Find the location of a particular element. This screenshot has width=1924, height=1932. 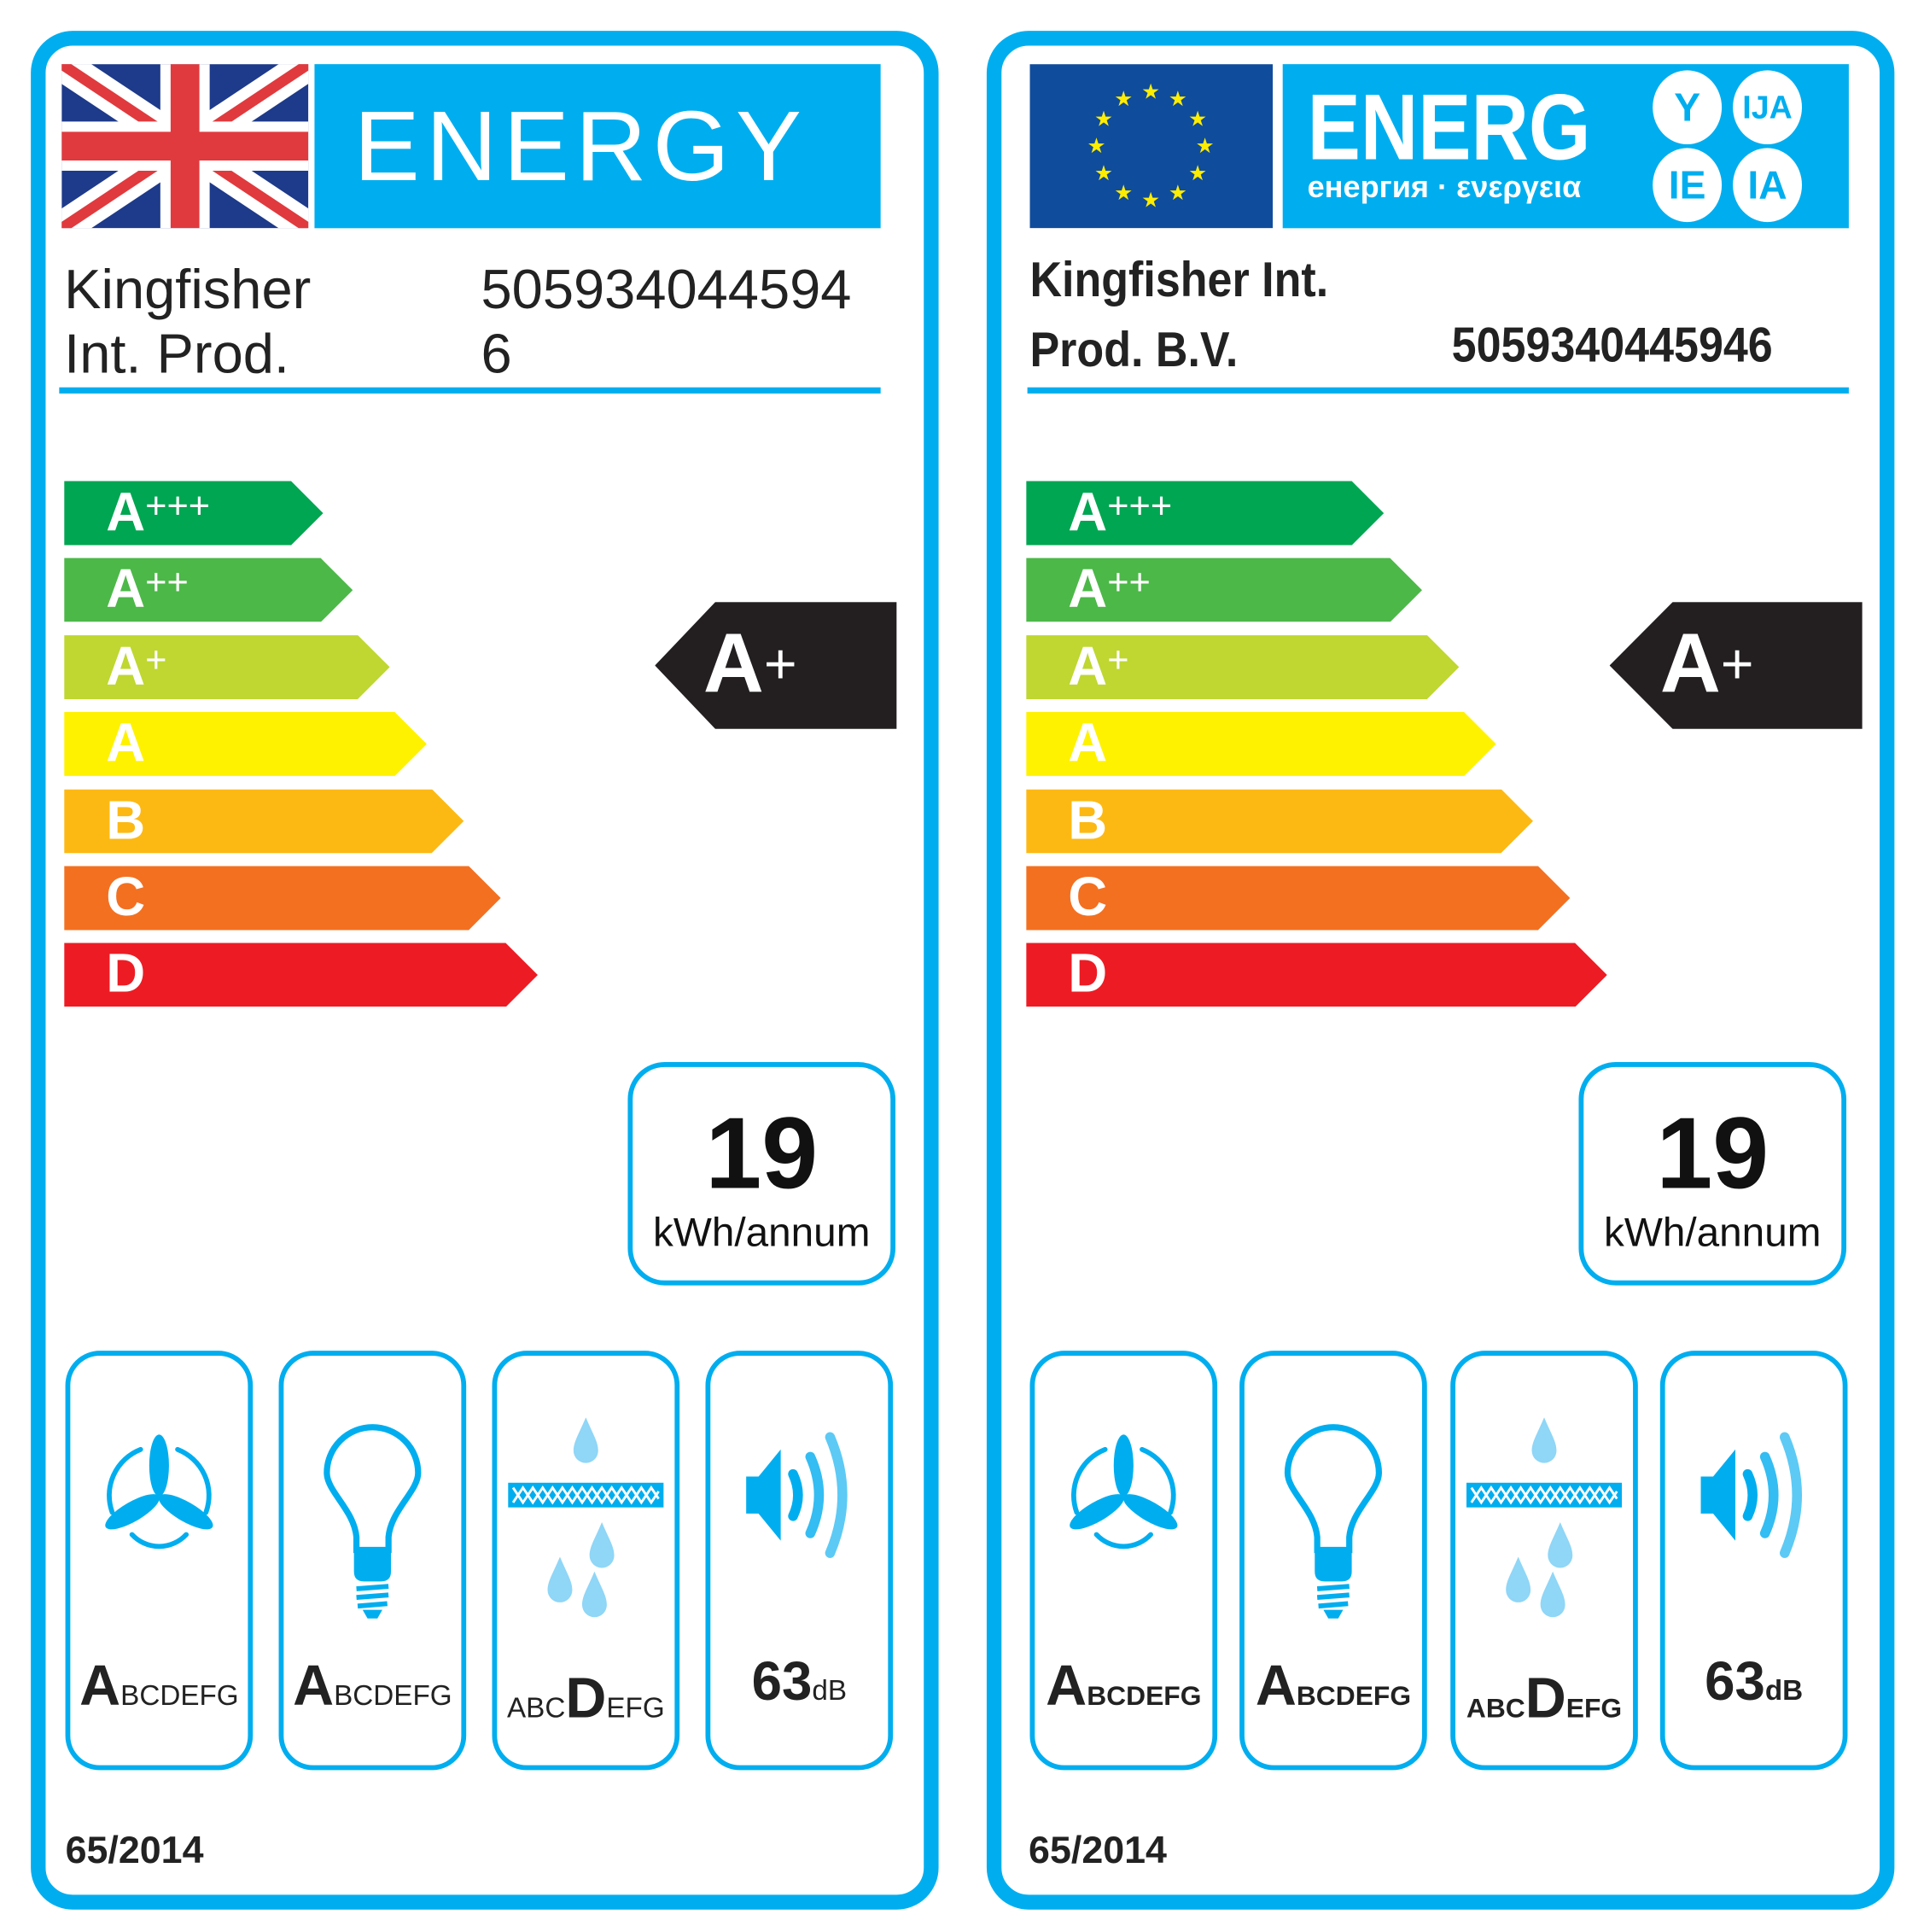

class-selected: D is located at coordinates (1546, 1697).